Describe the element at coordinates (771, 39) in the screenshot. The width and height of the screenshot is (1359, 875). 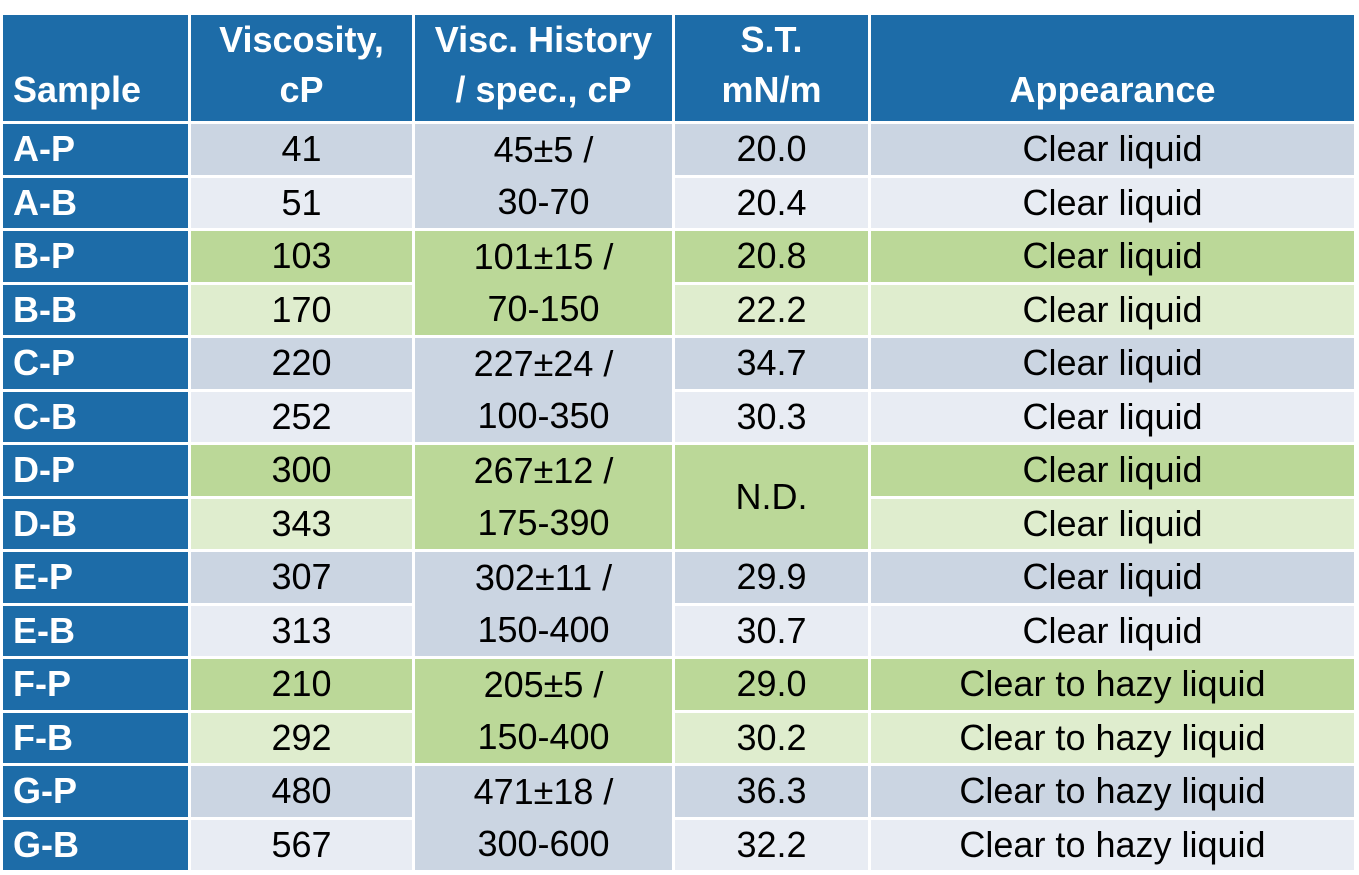
I see `header-st-line1: S.T.` at that location.